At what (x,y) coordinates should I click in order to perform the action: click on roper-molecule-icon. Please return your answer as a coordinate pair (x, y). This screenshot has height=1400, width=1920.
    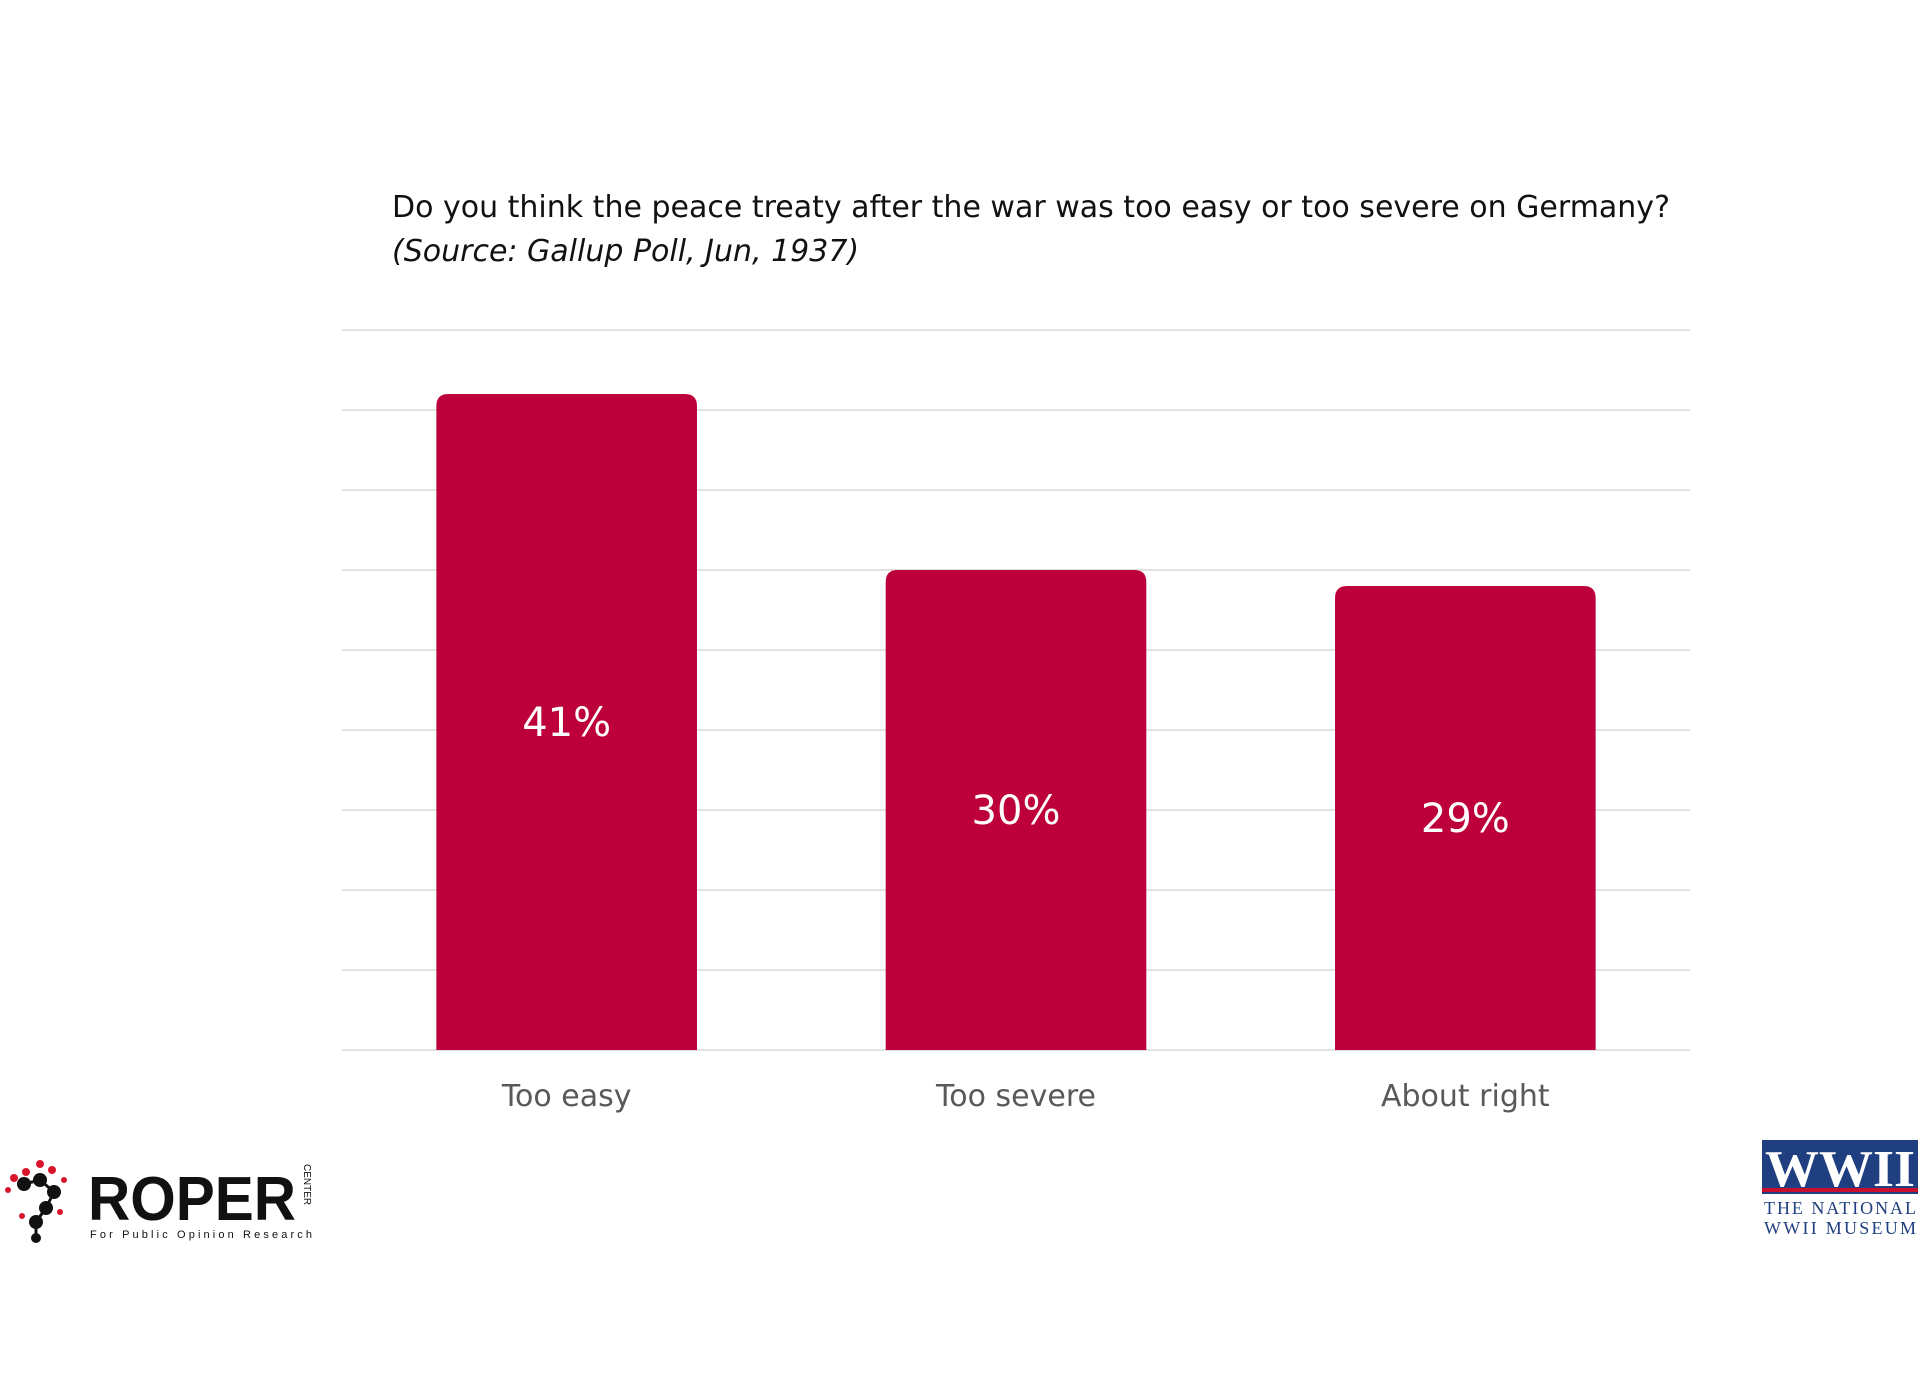
    Looking at the image, I should click on (36, 1201).